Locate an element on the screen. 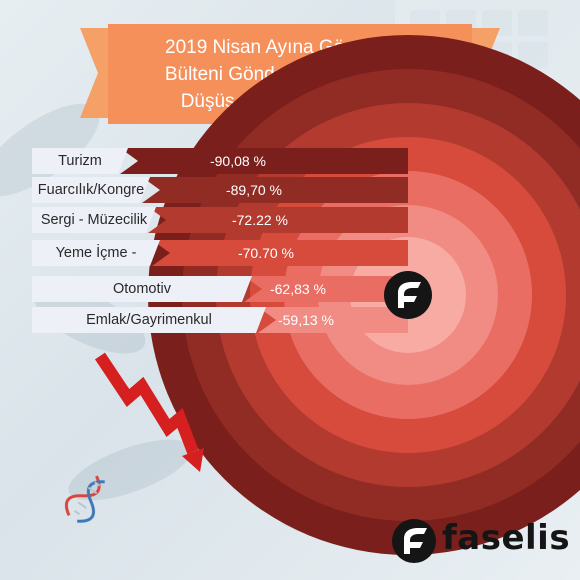  banner-ribbon-left is located at coordinates (96, 73).